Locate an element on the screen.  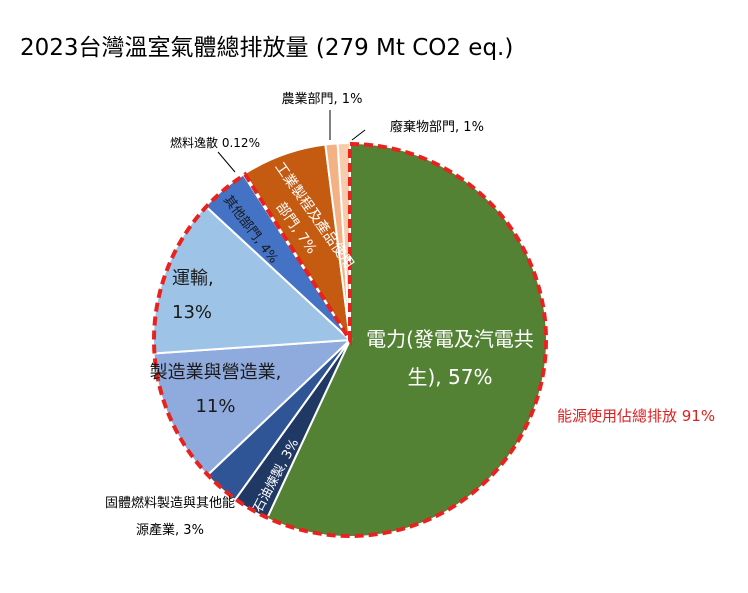
data-label: 農業部門, 1% is located at coordinates (322, 99).